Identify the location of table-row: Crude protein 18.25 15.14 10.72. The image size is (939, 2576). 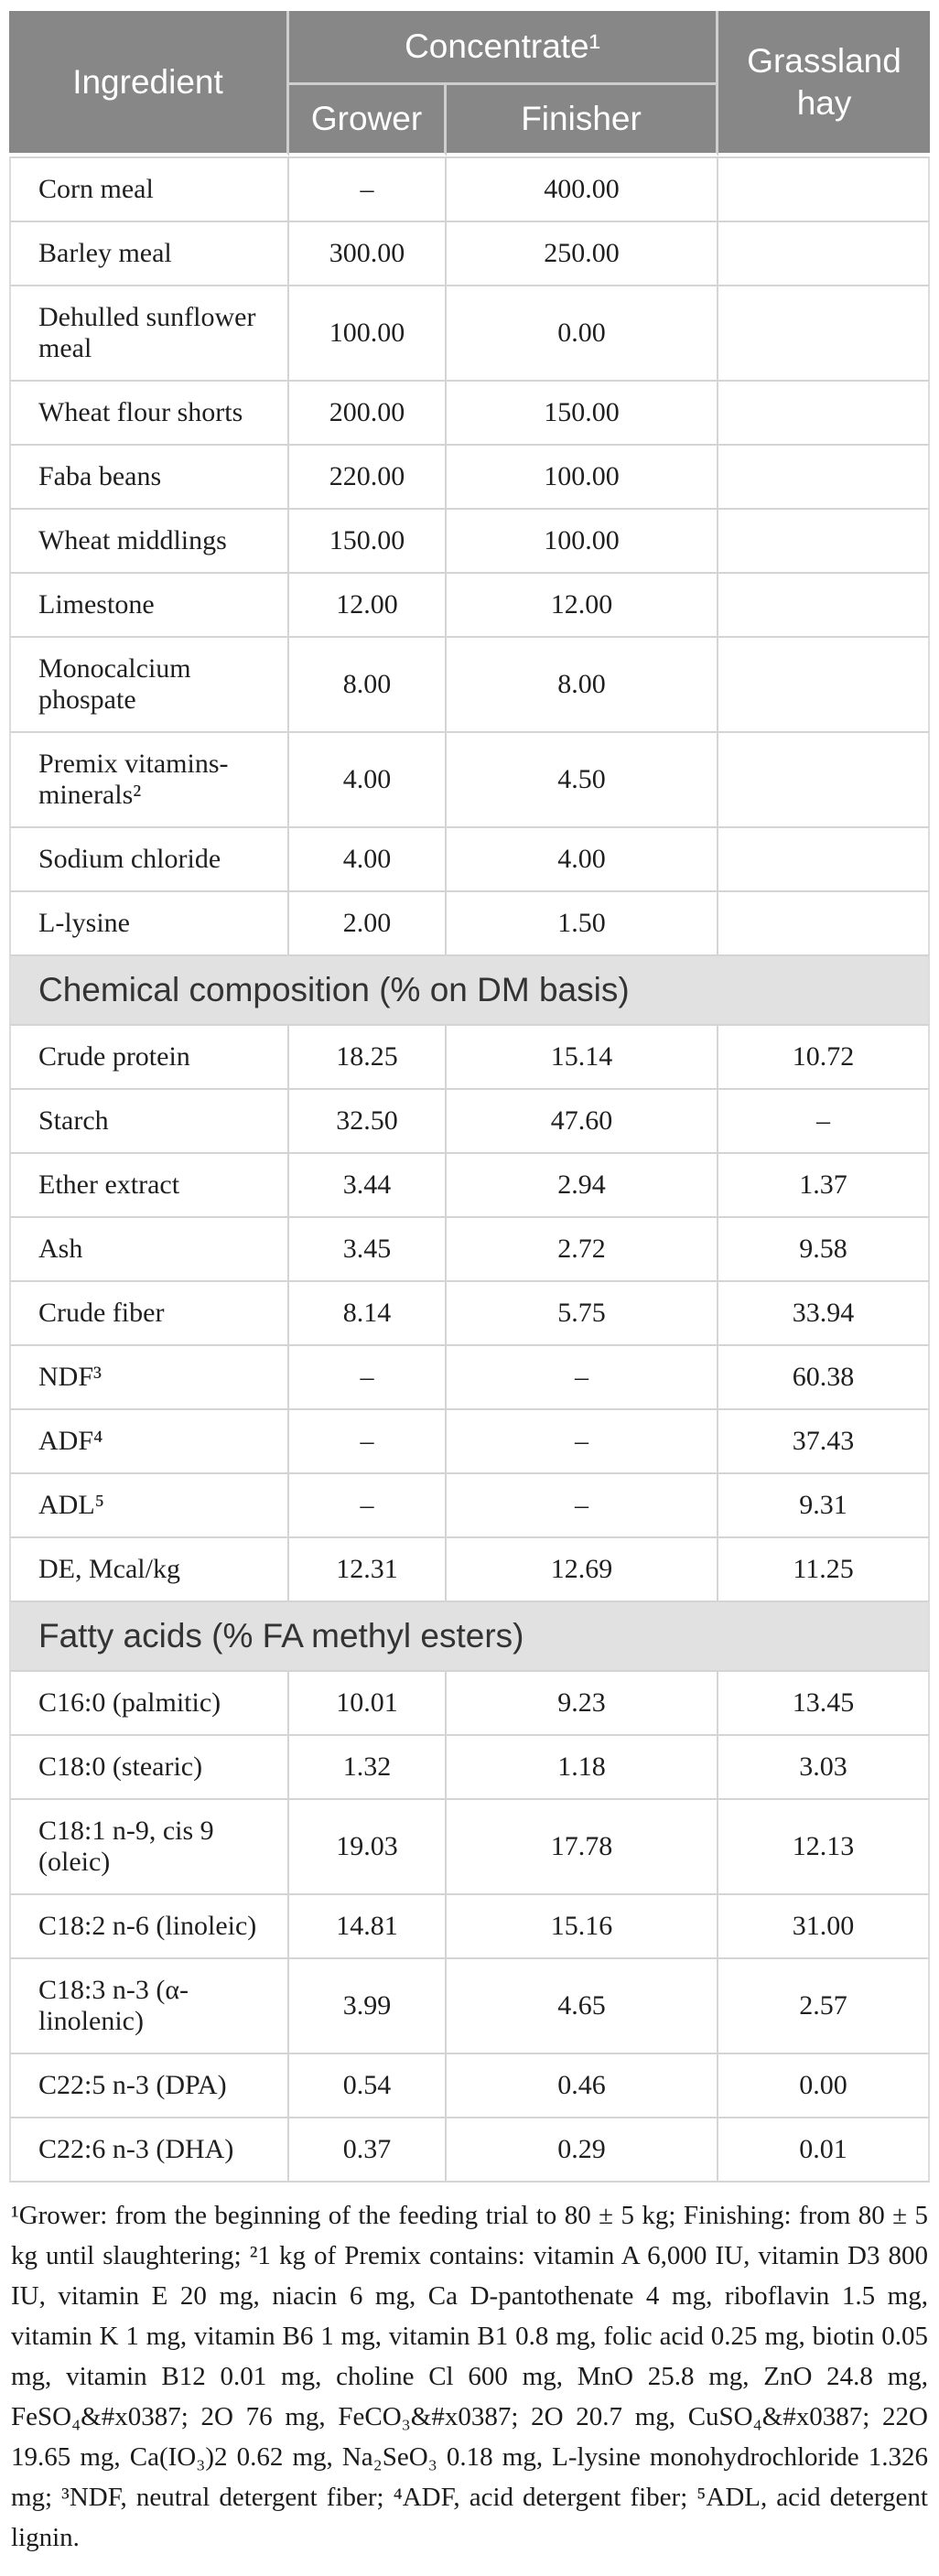
(470, 1056).